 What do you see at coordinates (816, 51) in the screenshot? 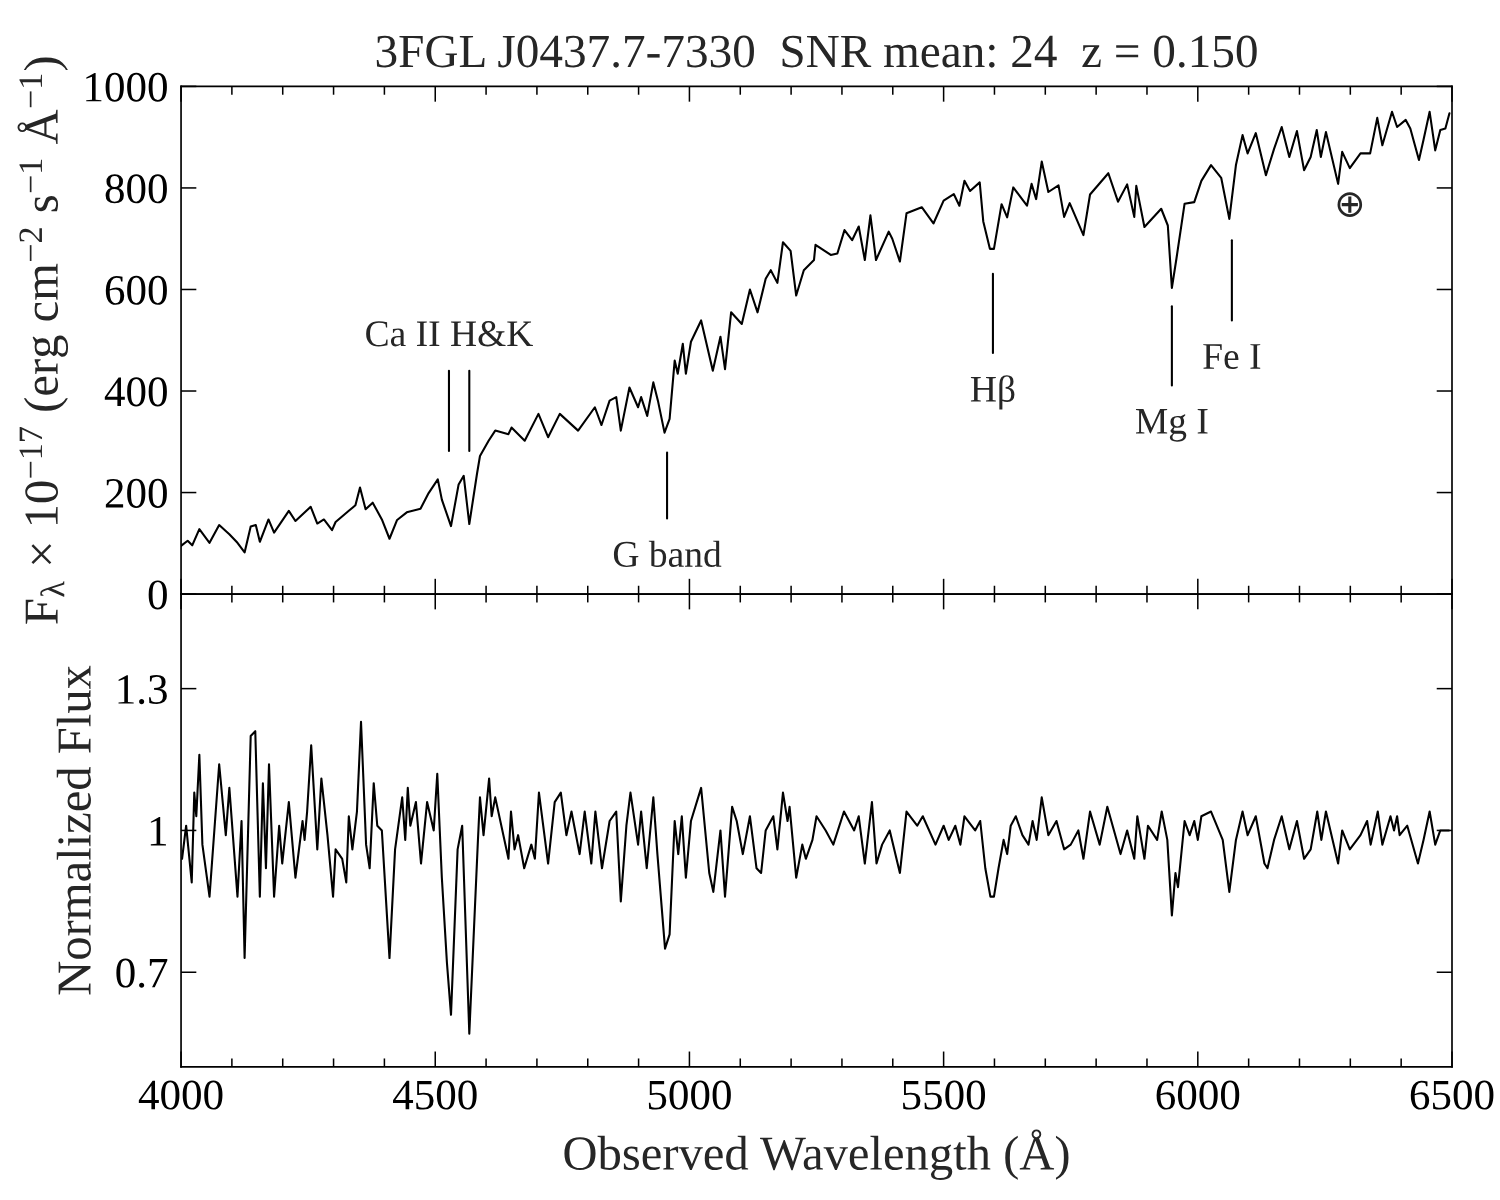
I see `chart-title: 3FGL J0437.7-7330 SNR mean: 24 z = 0.150` at bounding box center [816, 51].